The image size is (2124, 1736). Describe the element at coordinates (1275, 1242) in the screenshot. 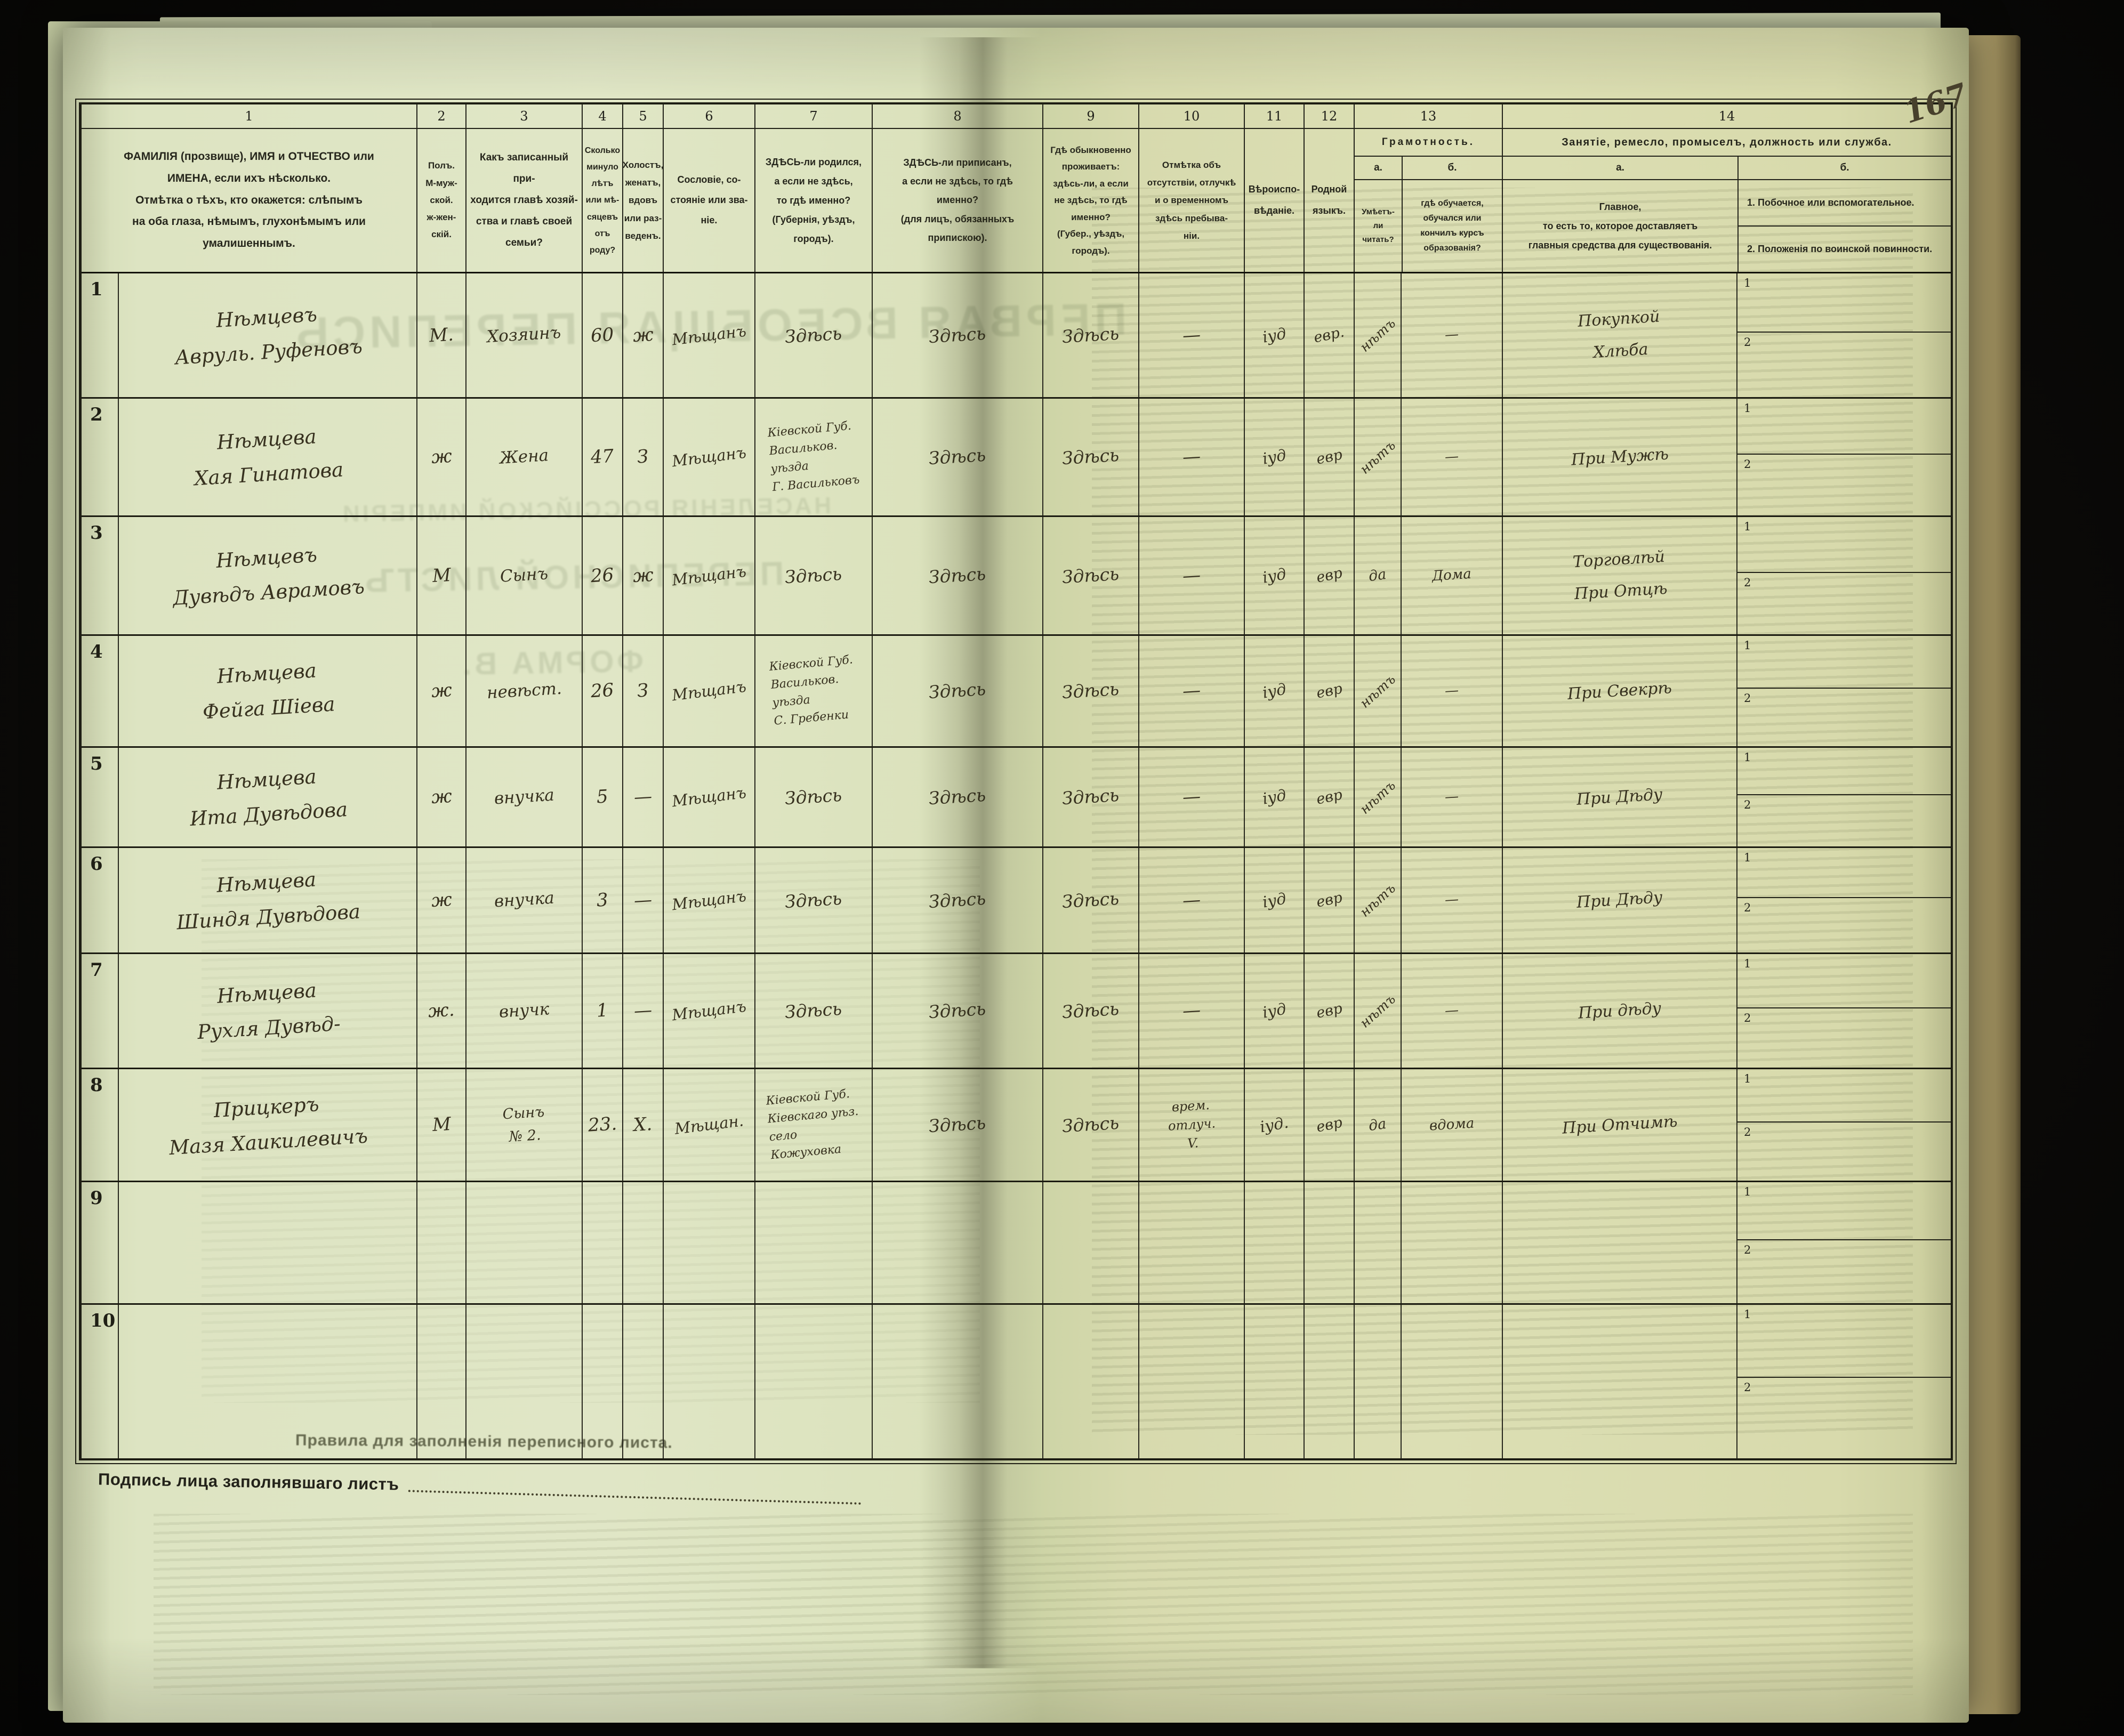

I see `cell-religion` at that location.